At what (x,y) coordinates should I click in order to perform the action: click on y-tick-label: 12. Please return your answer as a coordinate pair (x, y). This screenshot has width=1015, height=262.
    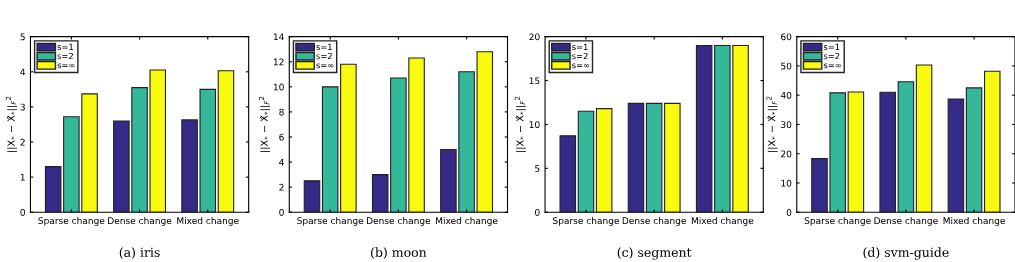
    Looking at the image, I should click on (278, 62).